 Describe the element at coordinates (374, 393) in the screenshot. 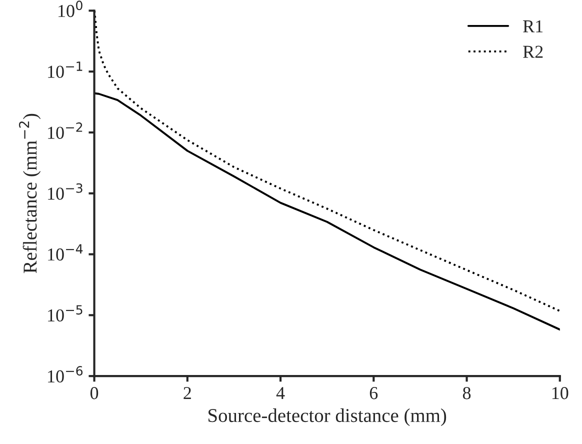

I see `x-tick-label: 6` at that location.